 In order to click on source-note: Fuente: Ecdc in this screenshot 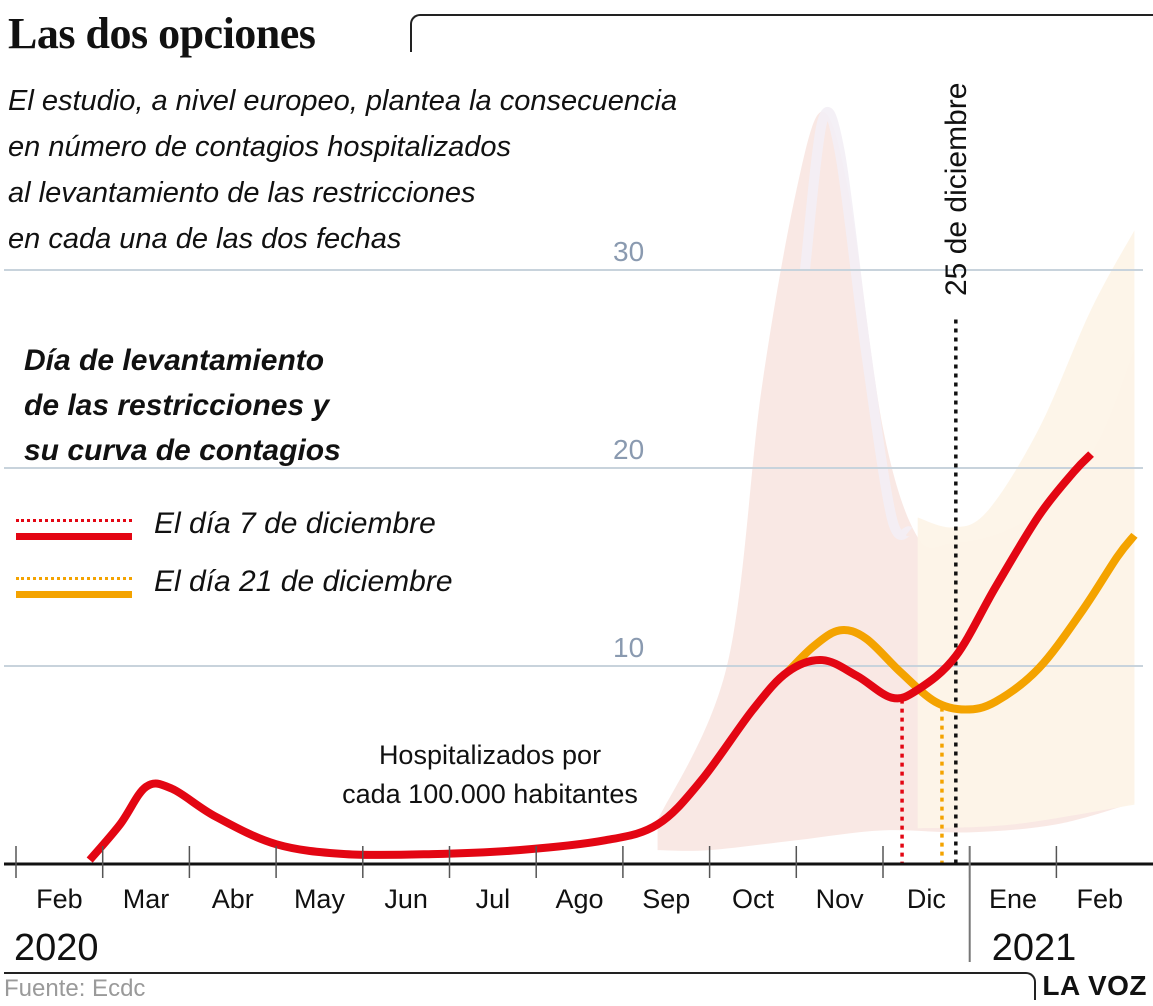, I will do `click(75, 988)`.